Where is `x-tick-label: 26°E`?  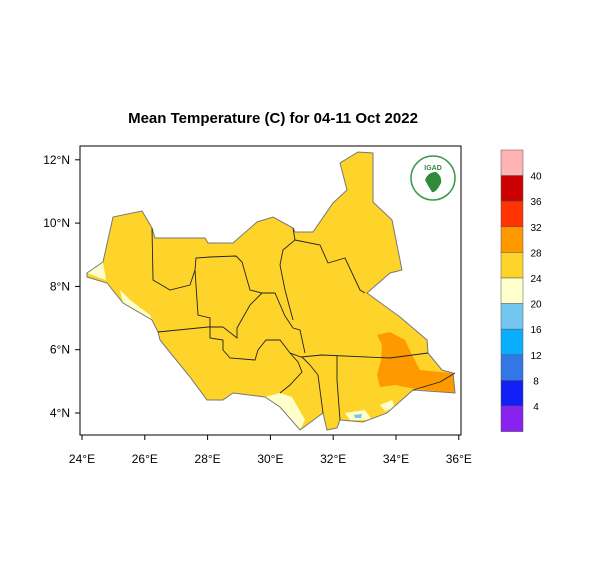
x-tick-label: 26°E is located at coordinates (145, 459).